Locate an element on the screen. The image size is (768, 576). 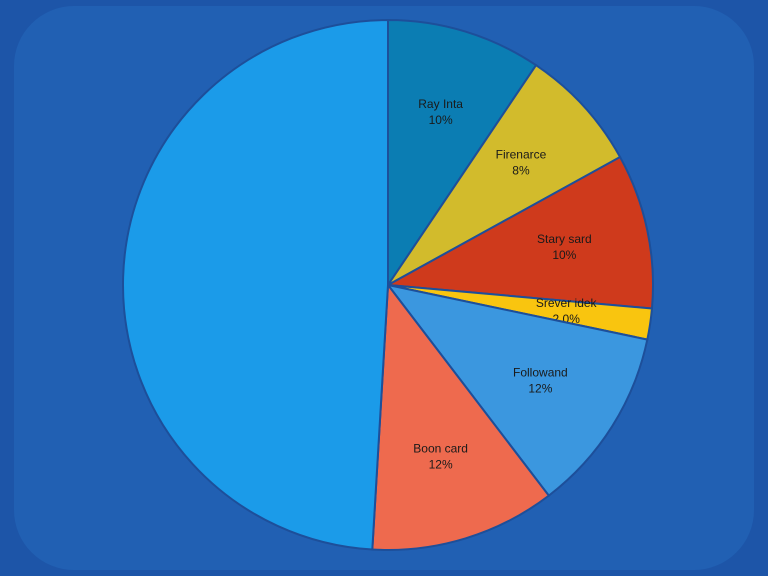
slice-value-label: 8% is located at coordinates (521, 171).